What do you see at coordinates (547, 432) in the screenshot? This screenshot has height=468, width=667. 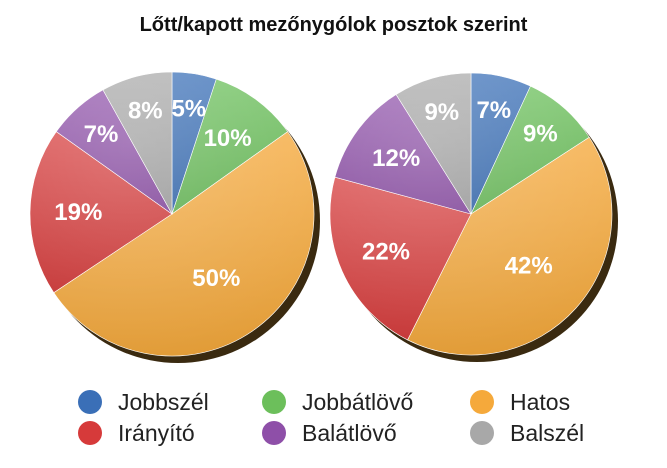 I see `legend-label: Balszél` at bounding box center [547, 432].